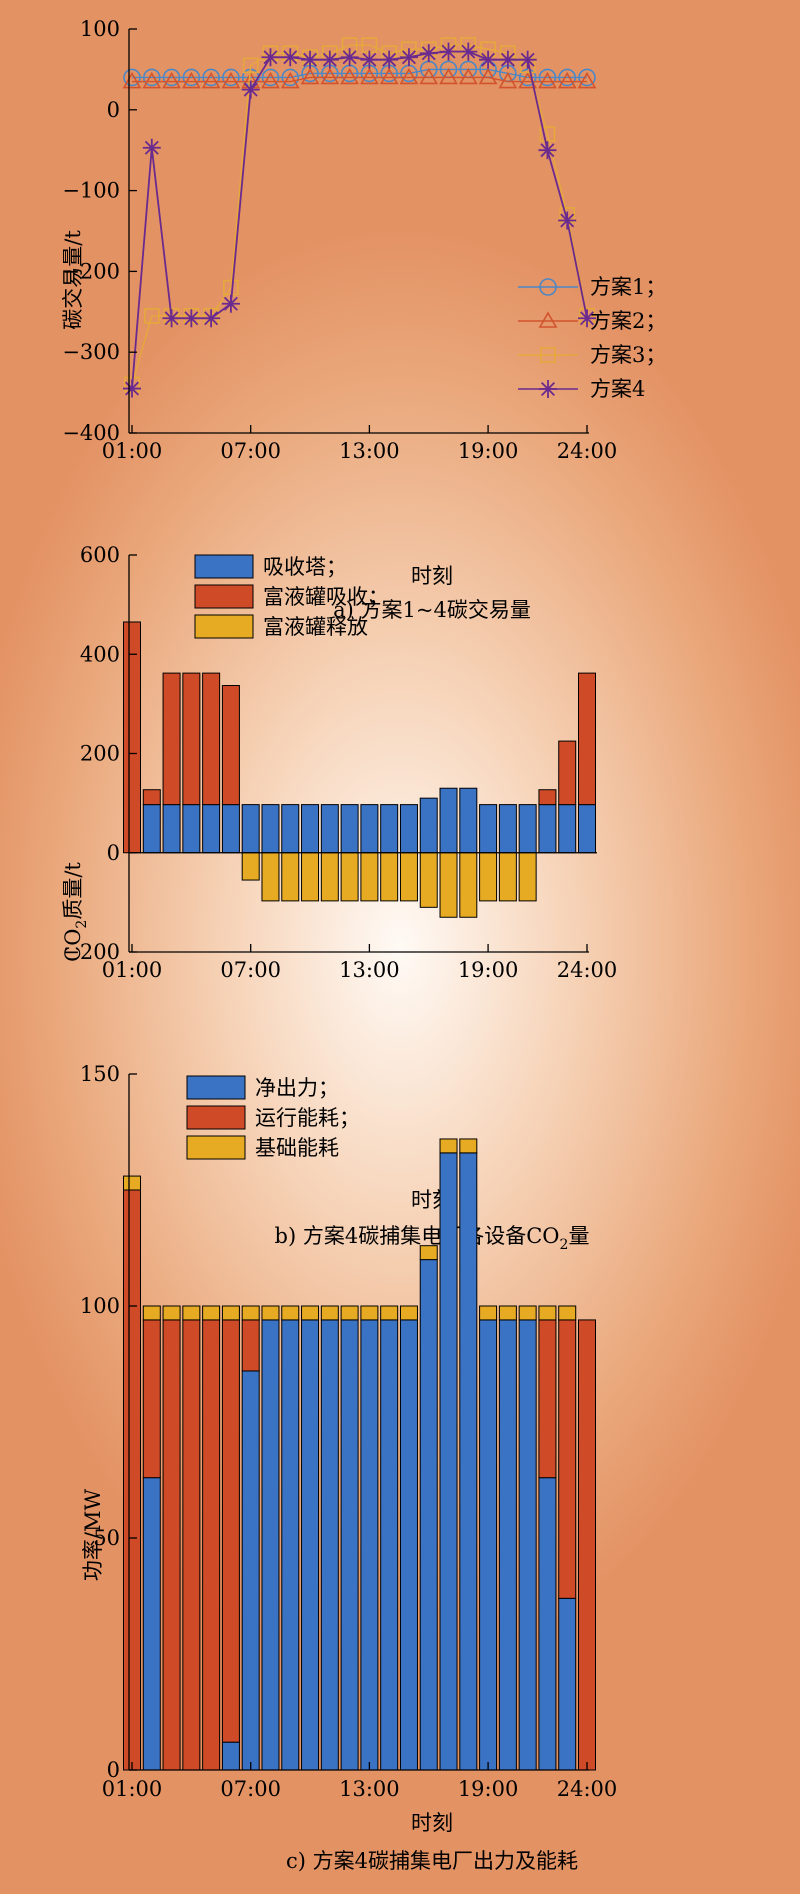 The image size is (800, 1894). What do you see at coordinates (628, 355) in the screenshot?
I see `legend-label: 方案3；` at bounding box center [628, 355].